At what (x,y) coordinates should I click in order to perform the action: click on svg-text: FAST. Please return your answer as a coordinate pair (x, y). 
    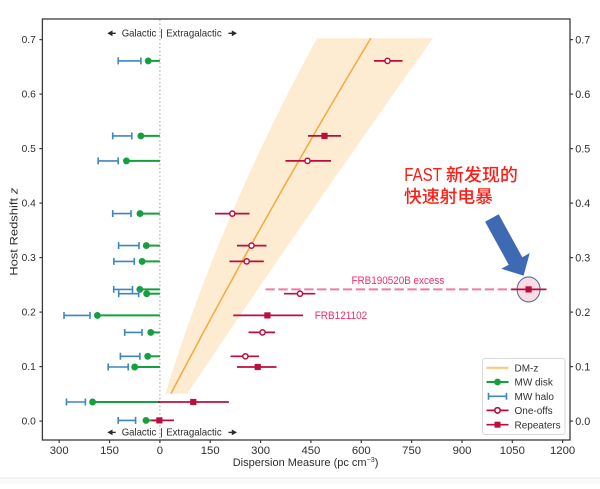
    Looking at the image, I should click on (423, 174).